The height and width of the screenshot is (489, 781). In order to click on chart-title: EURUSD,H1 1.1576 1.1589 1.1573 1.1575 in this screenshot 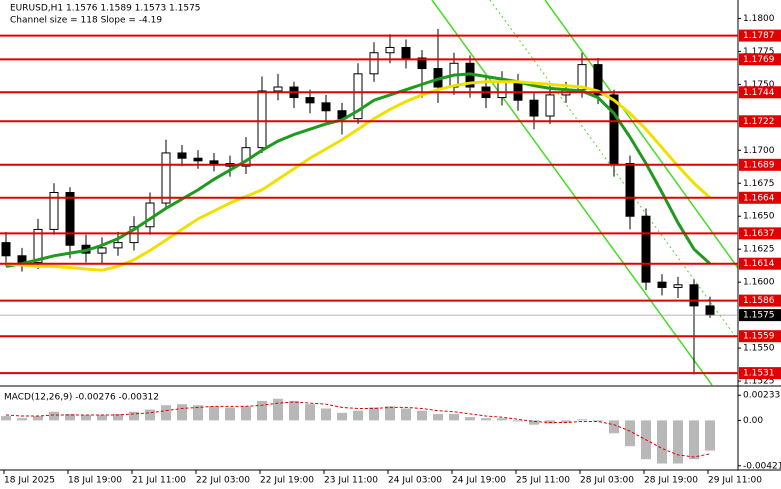, I will do `click(105, 9)`.